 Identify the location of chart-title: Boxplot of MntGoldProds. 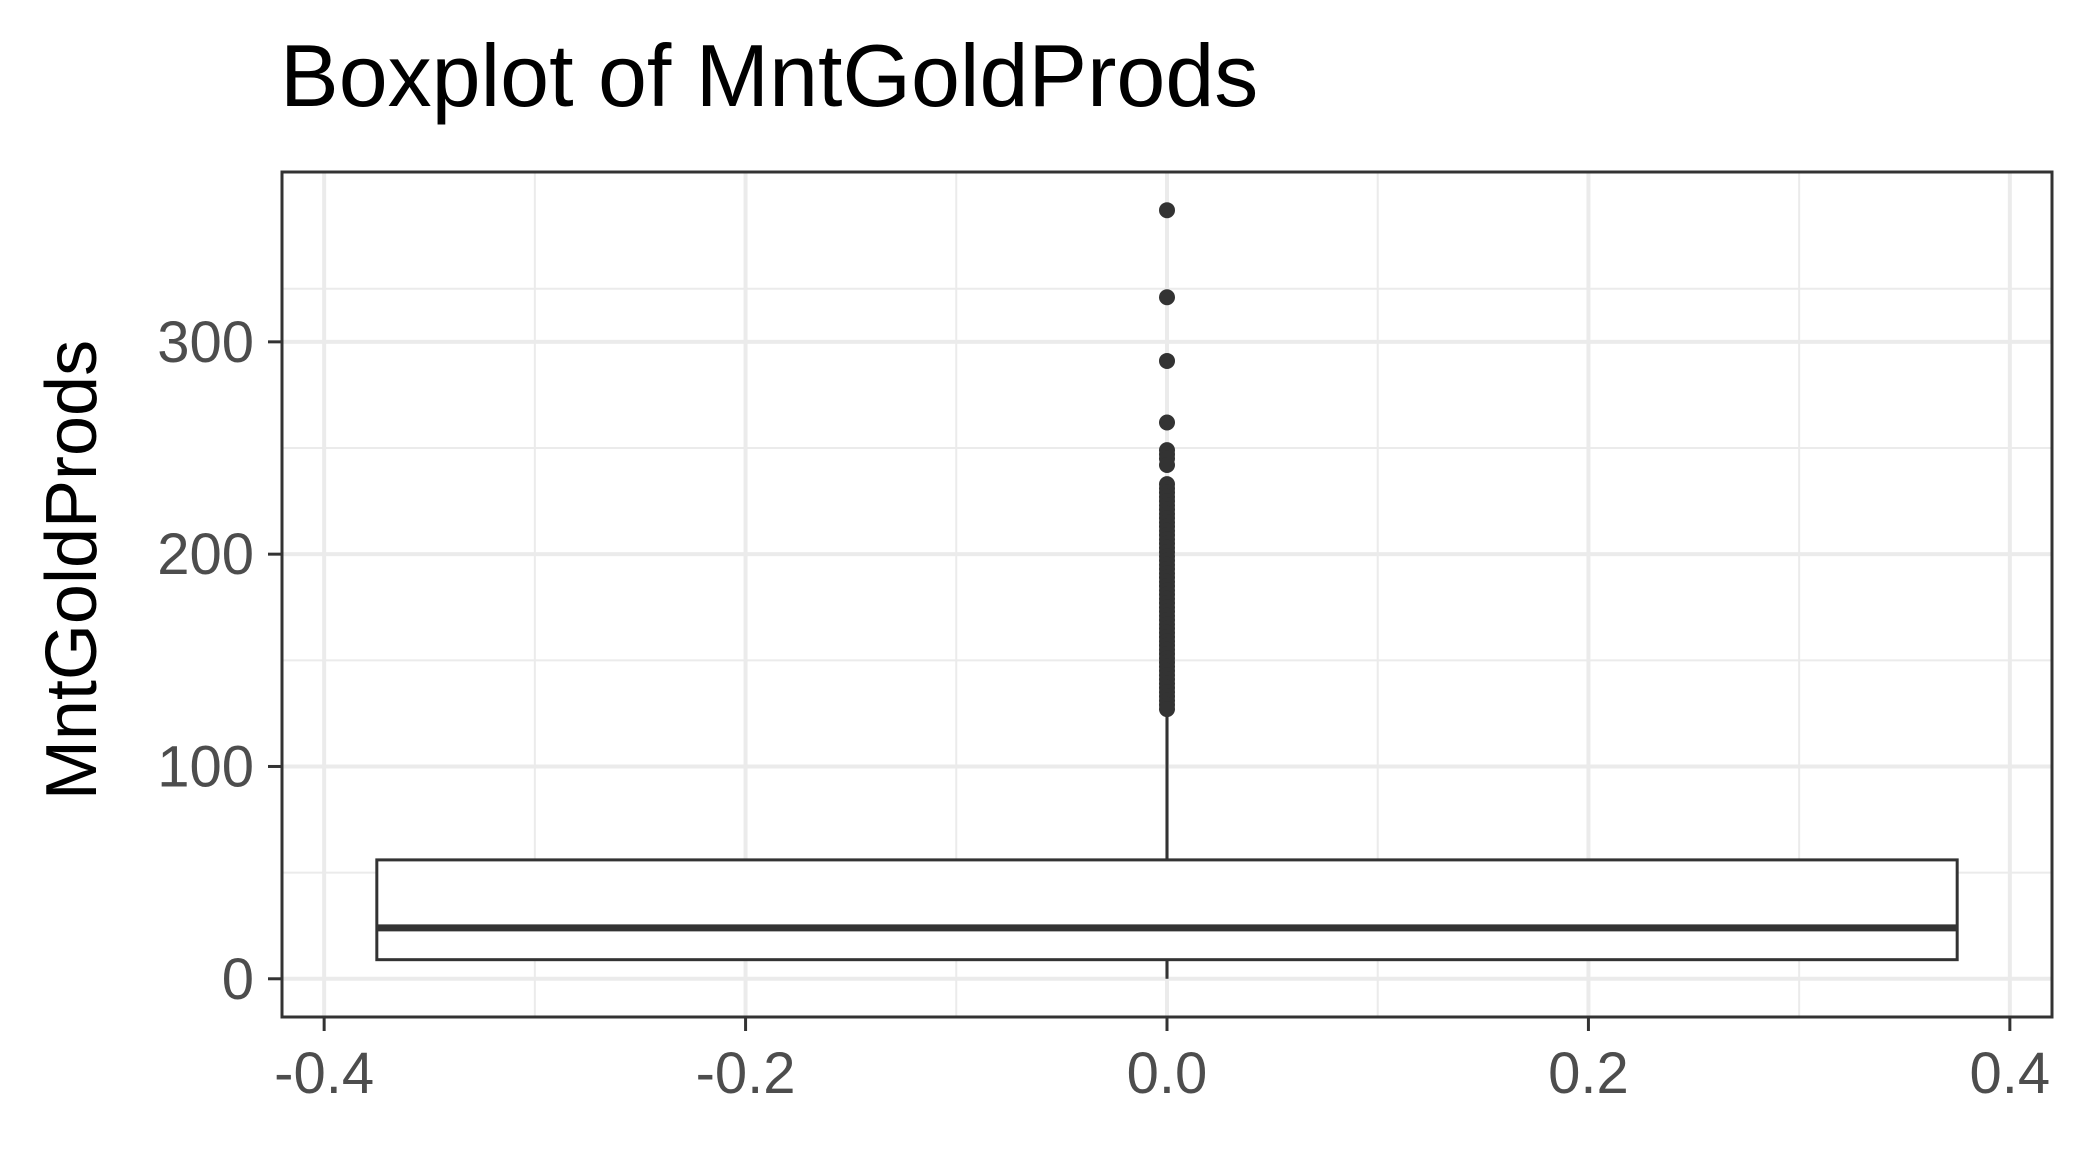
(769, 75).